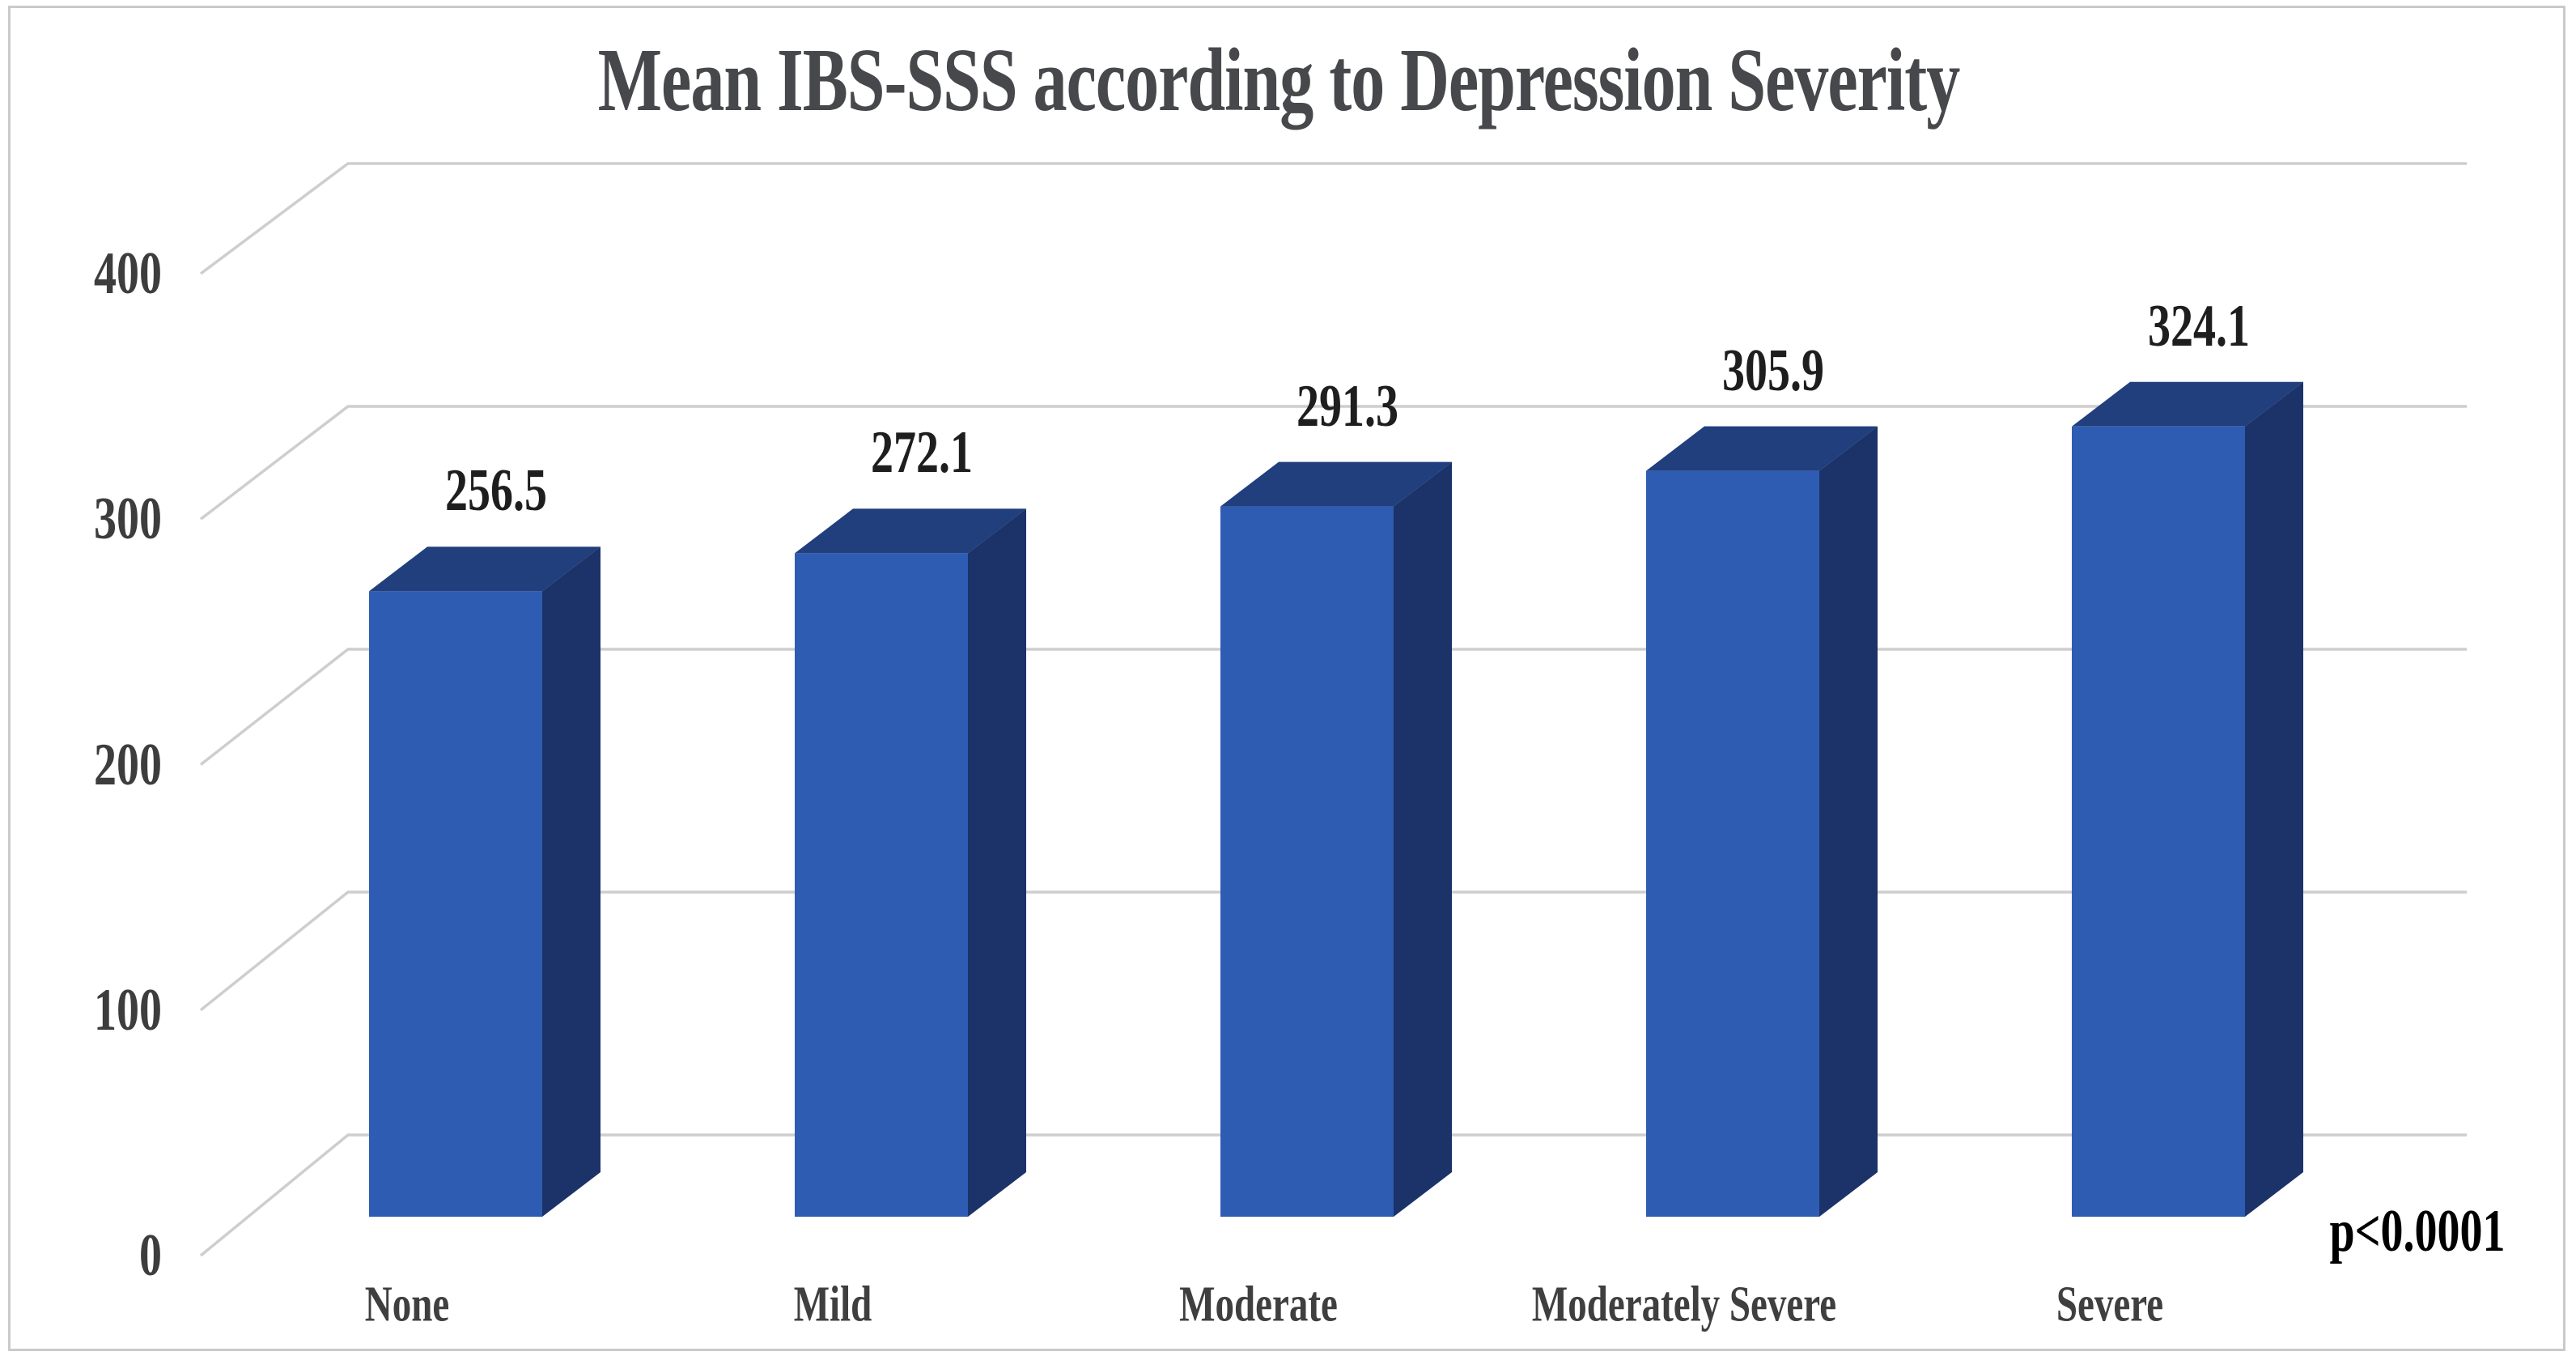 The height and width of the screenshot is (1360, 2576). I want to click on bar-value-label-4: 324.1, so click(2199, 326).